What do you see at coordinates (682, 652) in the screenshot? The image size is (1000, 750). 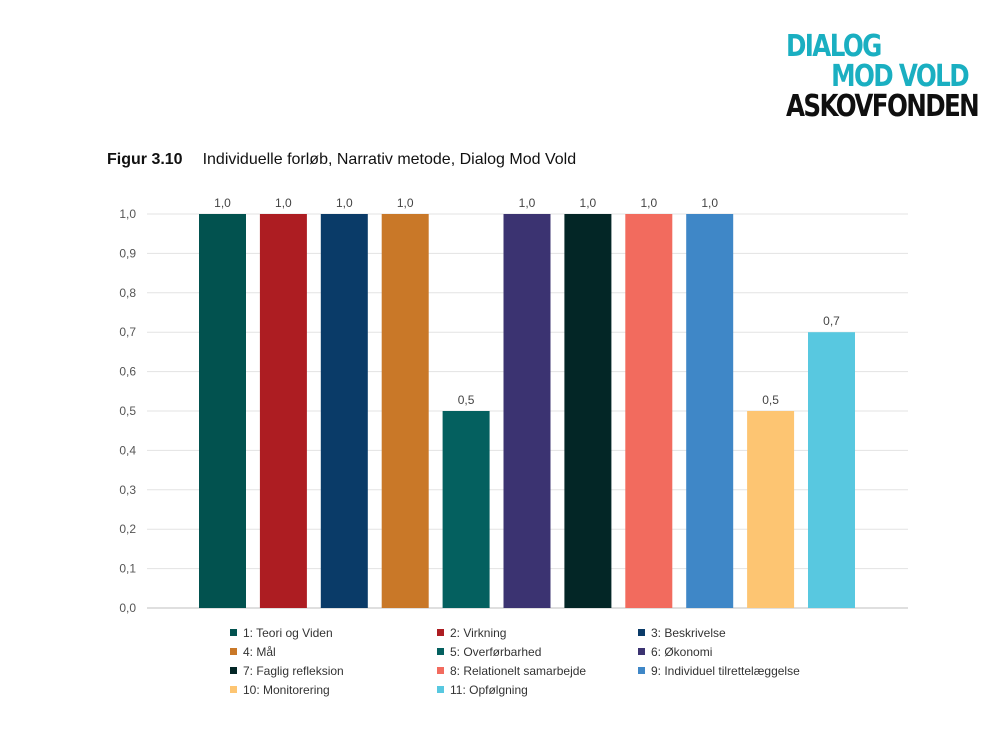 I see `legend-label: 6: Økonomi` at bounding box center [682, 652].